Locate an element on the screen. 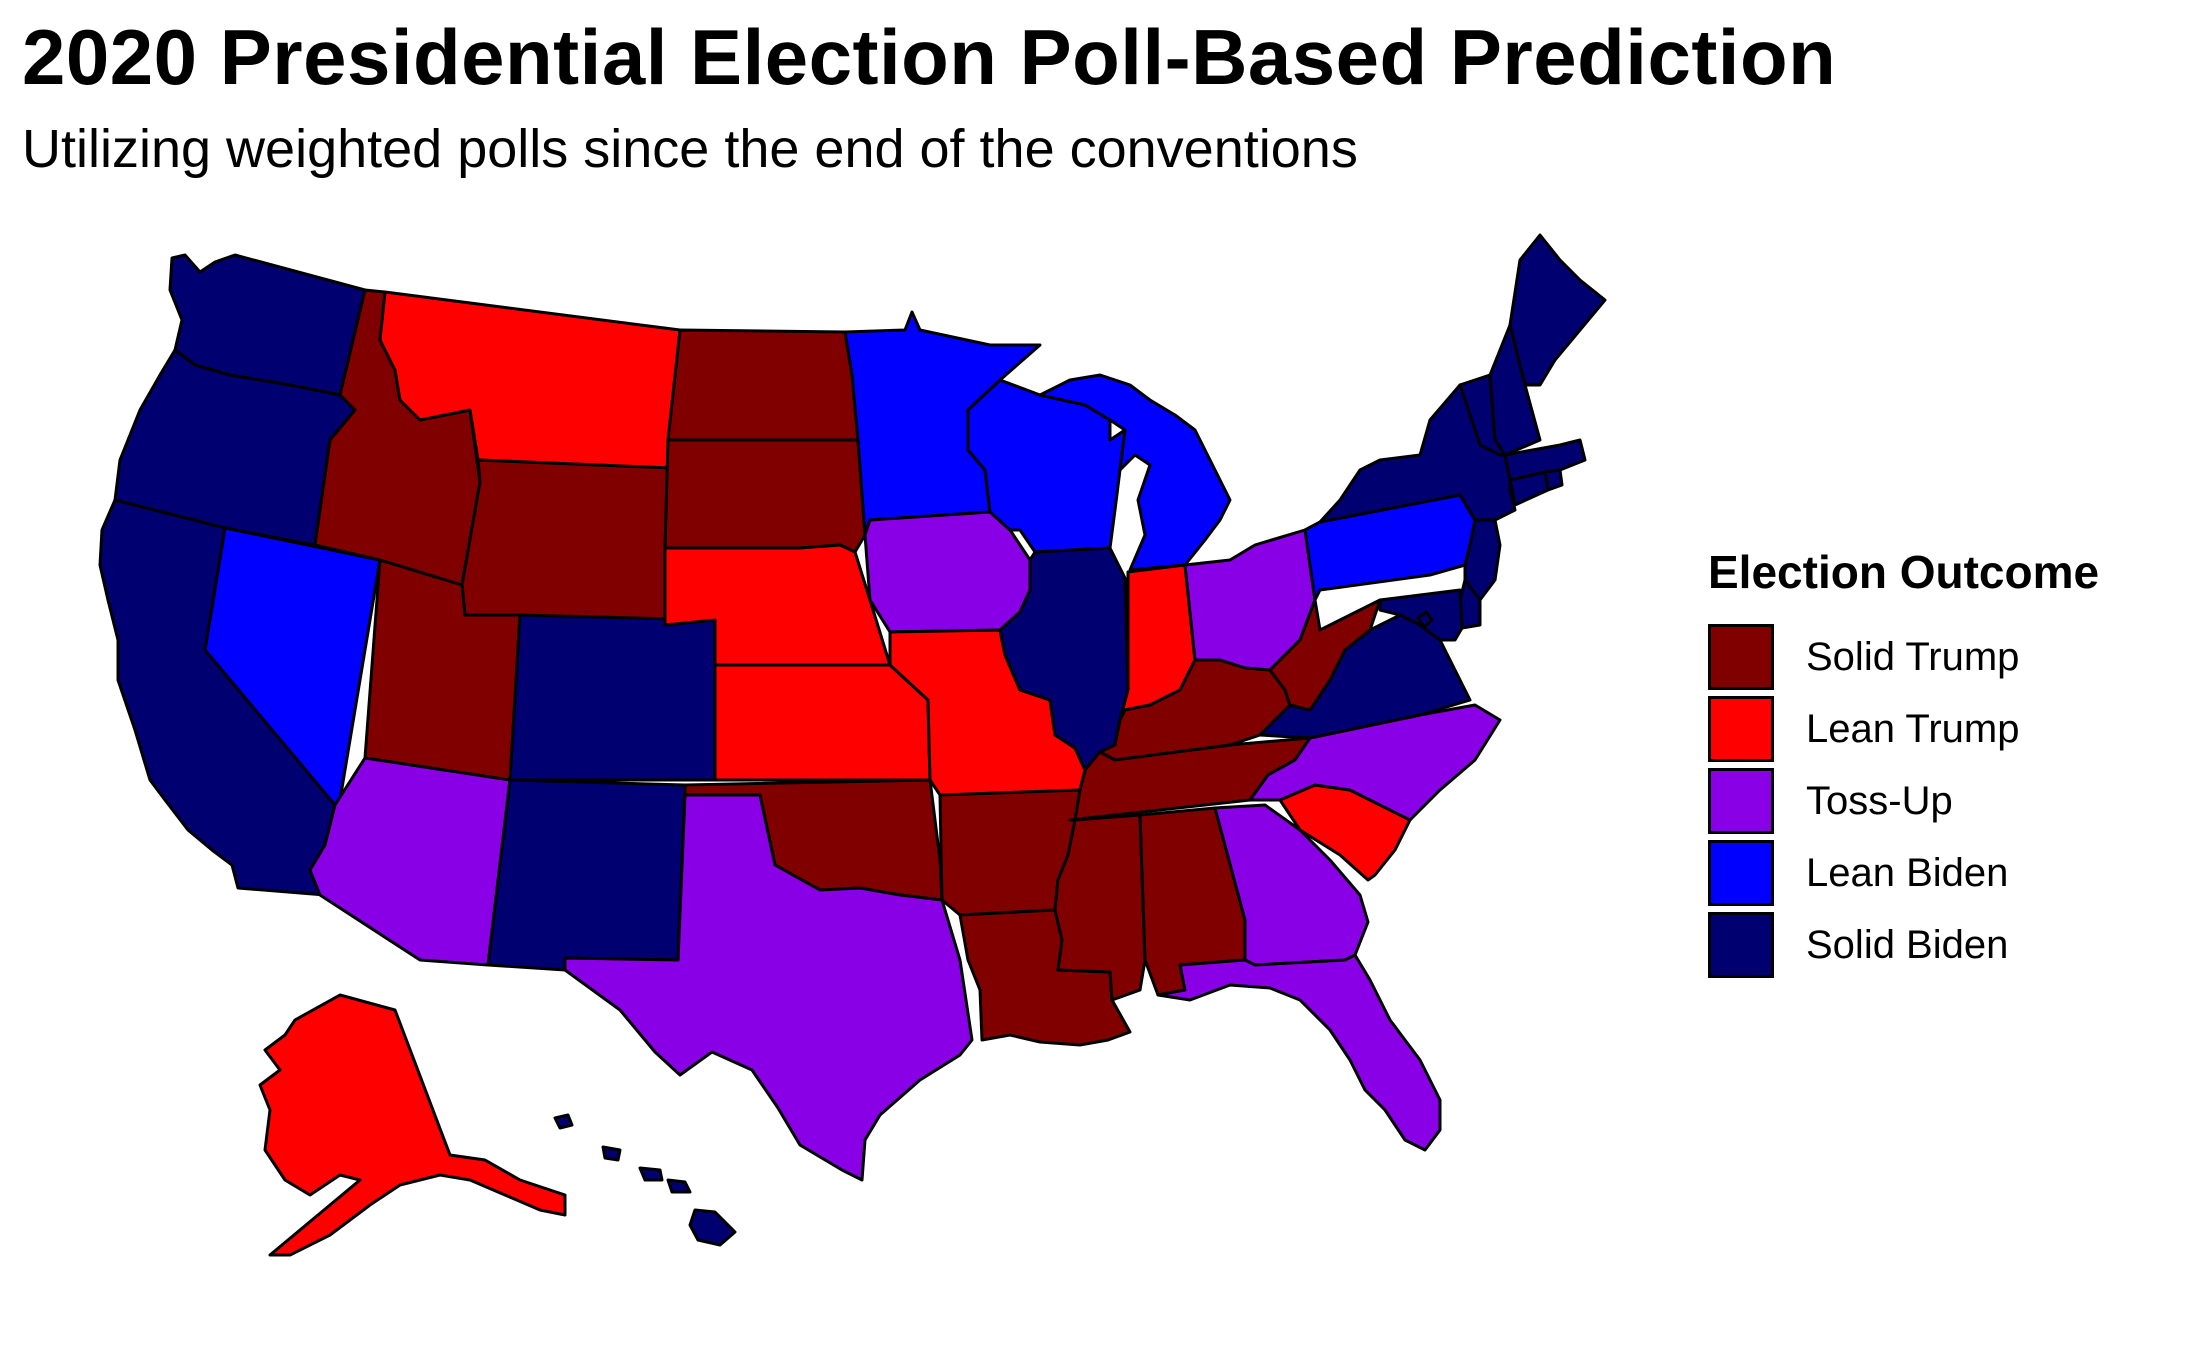  state-fl is located at coordinates (1299, 1052).